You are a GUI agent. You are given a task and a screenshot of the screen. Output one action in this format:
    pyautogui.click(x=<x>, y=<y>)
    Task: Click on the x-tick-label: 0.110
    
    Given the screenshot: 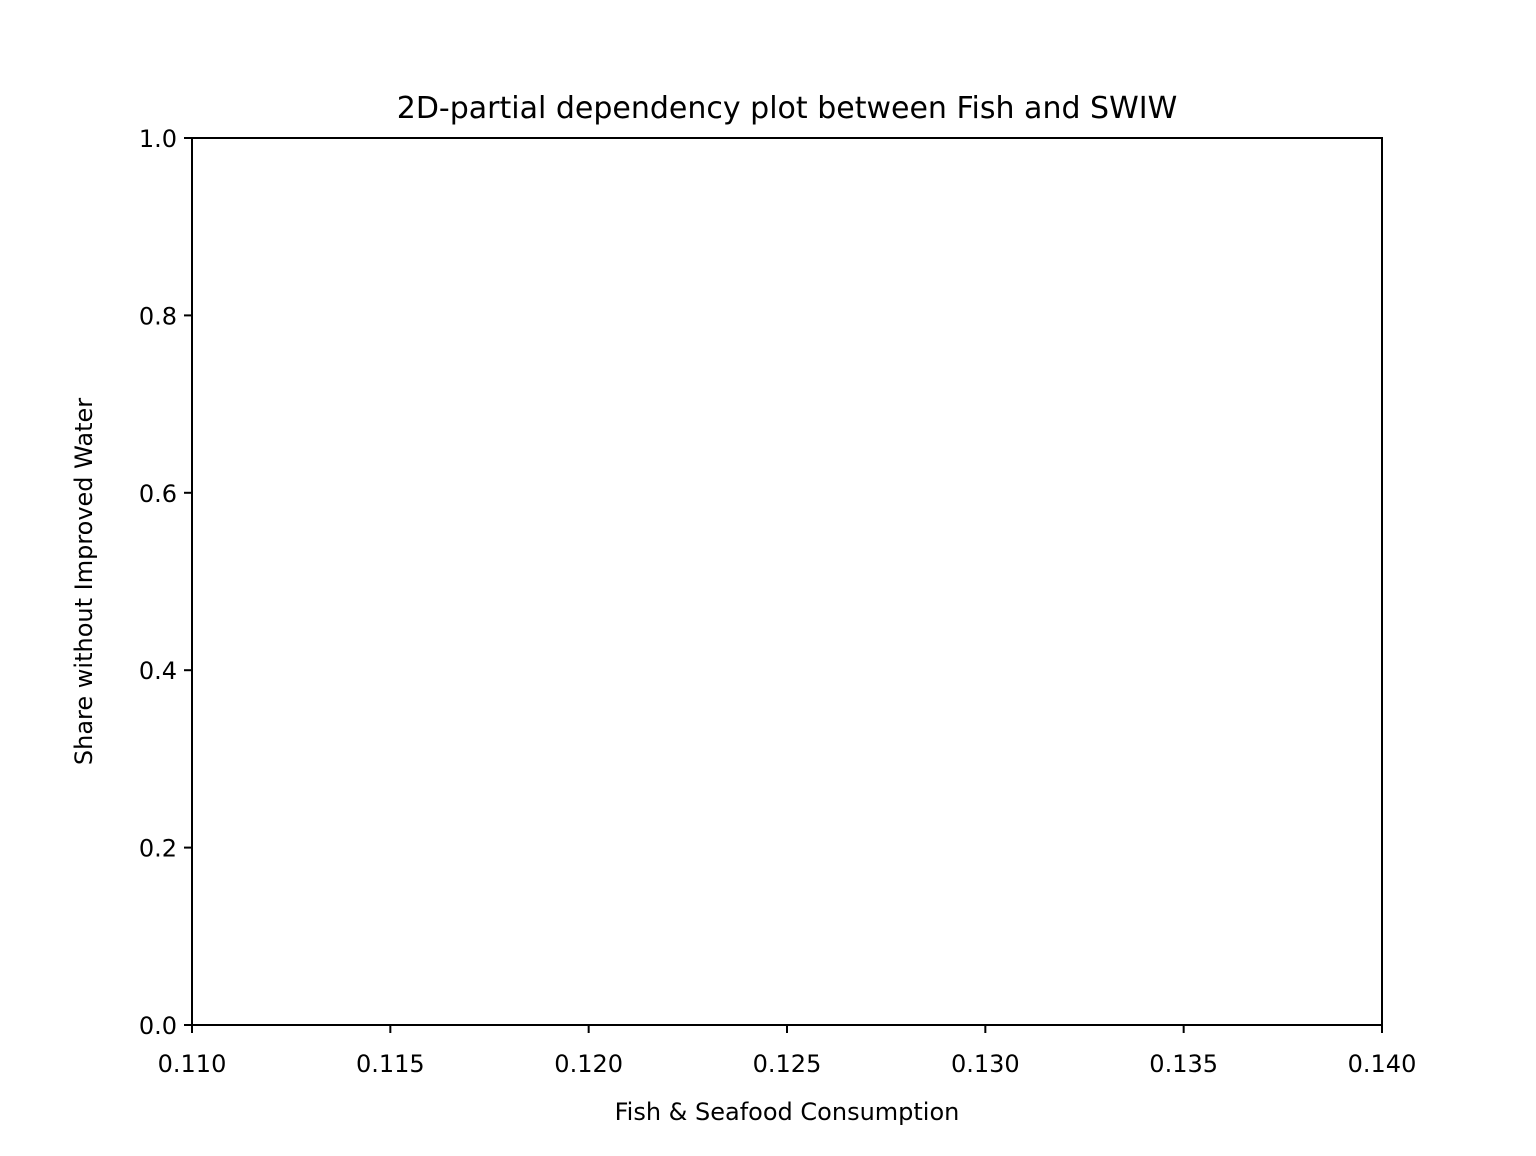 What is the action you would take?
    pyautogui.click(x=192, y=1064)
    